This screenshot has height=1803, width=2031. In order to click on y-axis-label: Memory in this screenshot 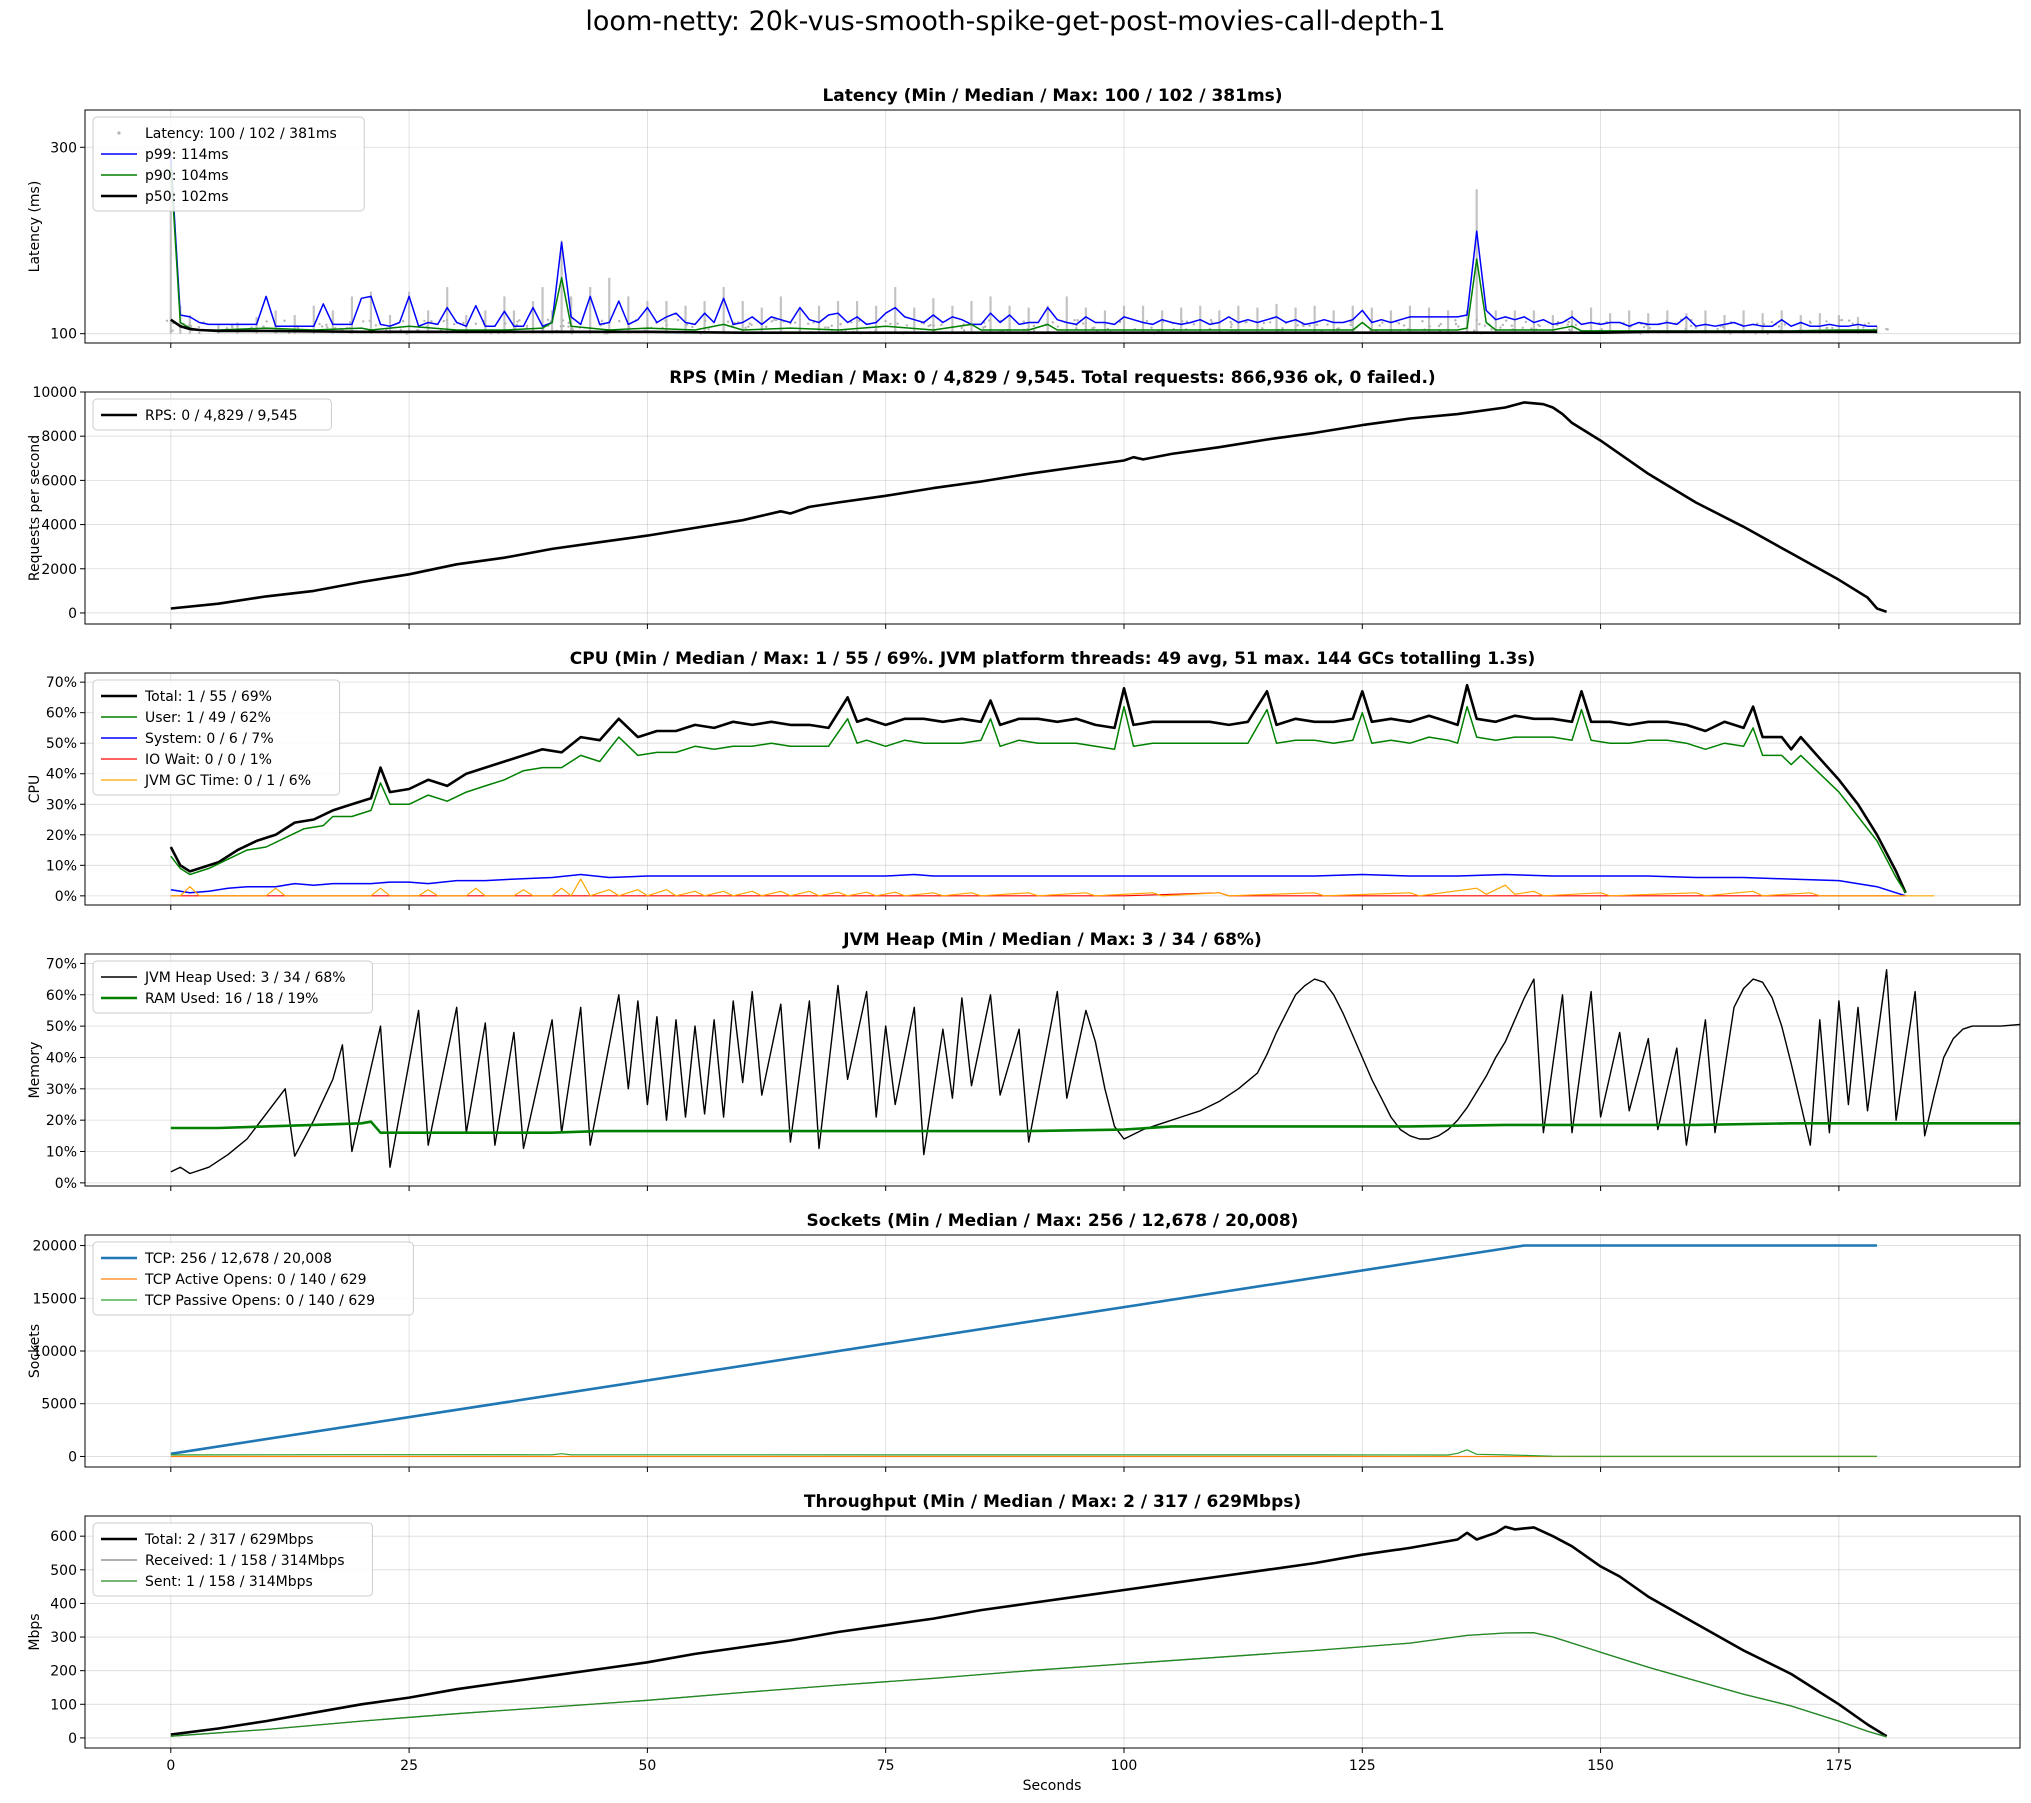, I will do `click(35, 1070)`.